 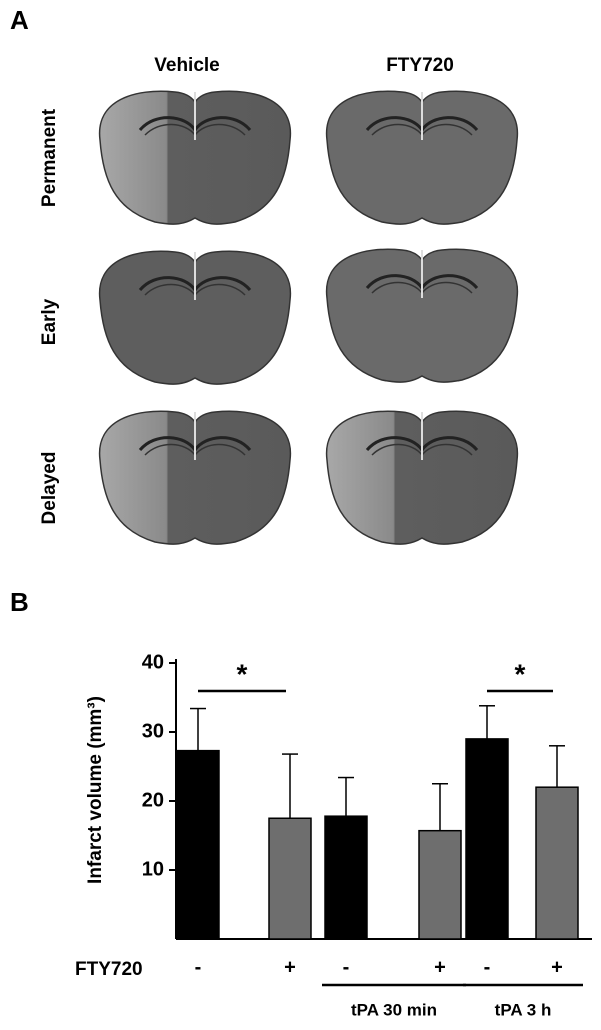 I want to click on panel-label: B, so click(x=19, y=602).